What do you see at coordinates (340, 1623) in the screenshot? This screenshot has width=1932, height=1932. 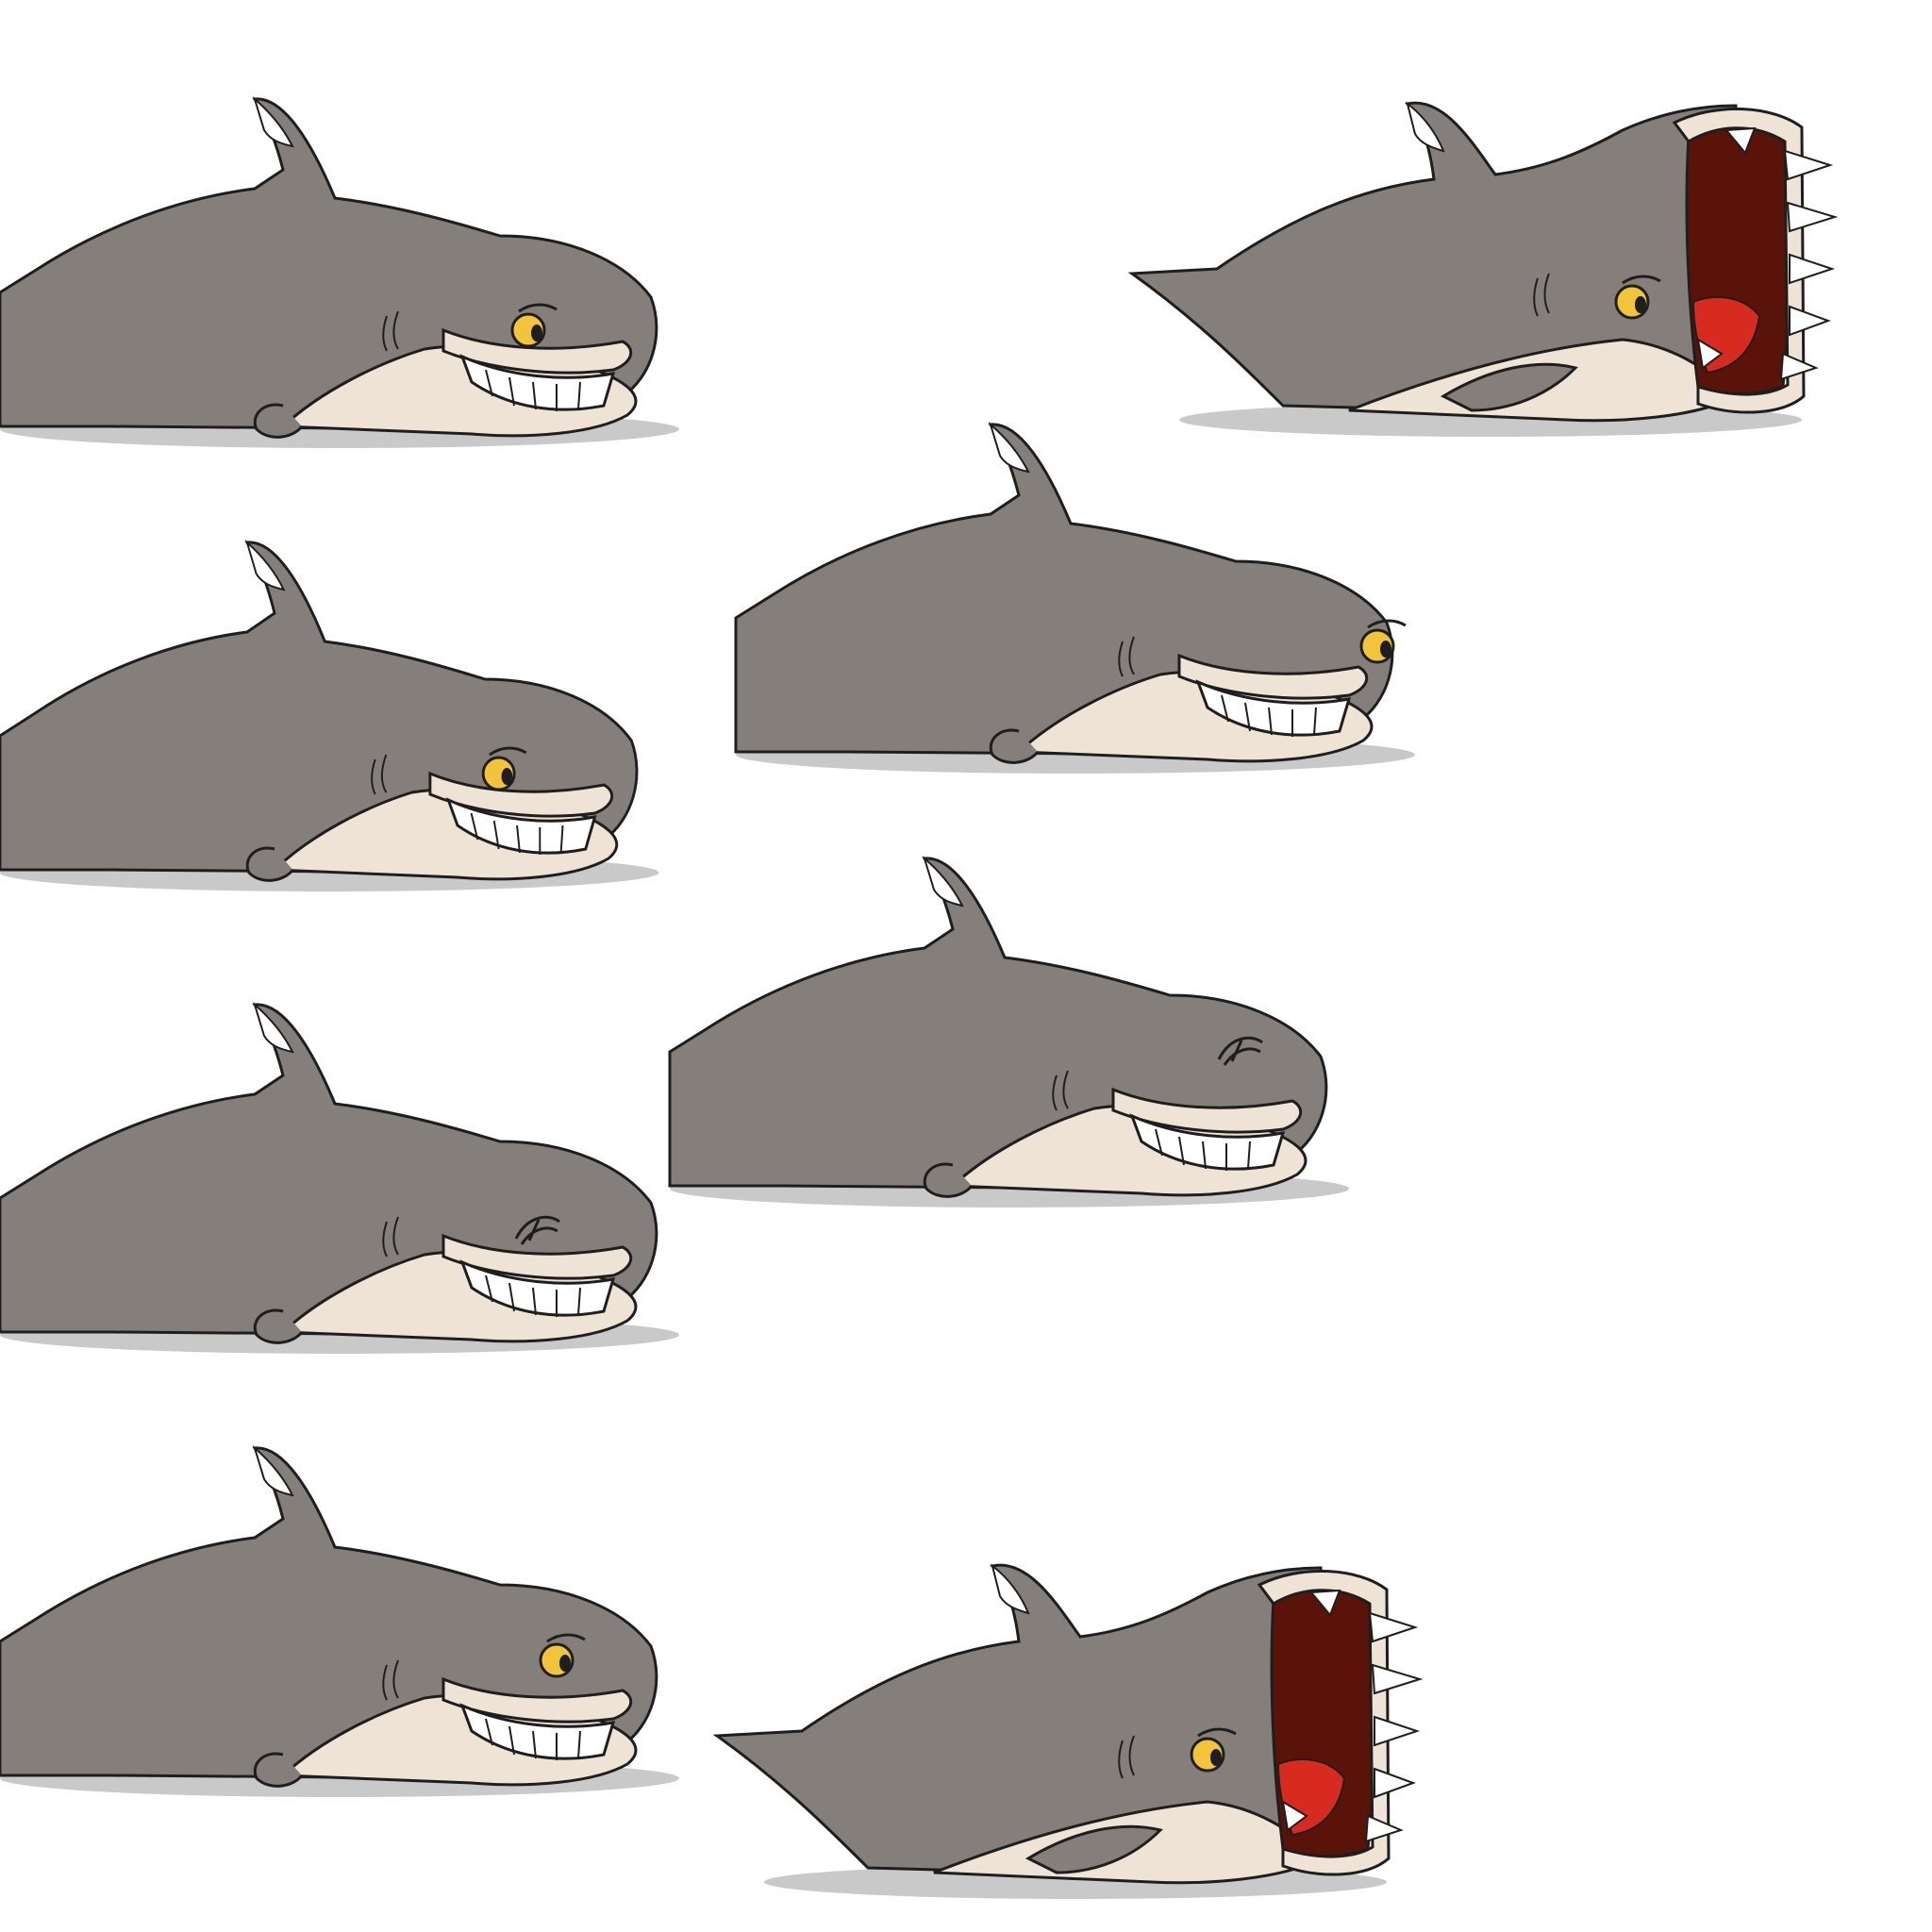 I see `shark-frame-grin-wide` at bounding box center [340, 1623].